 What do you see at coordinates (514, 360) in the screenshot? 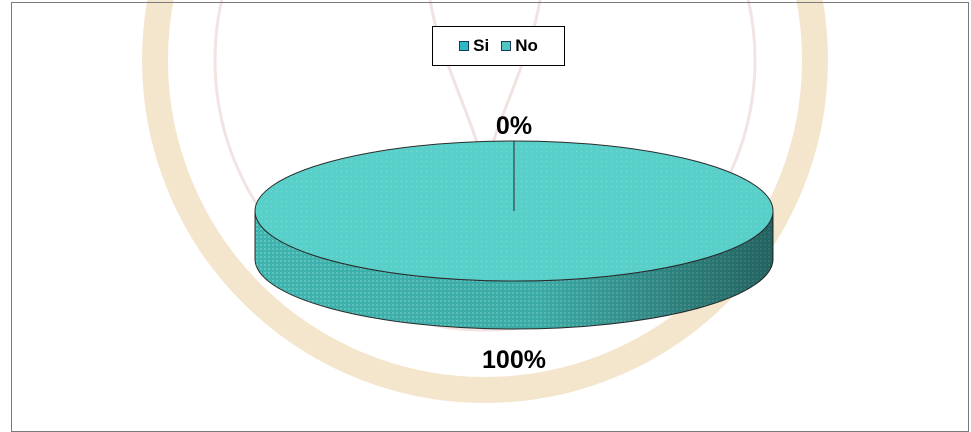
I see `data-label-si: 100%` at bounding box center [514, 360].